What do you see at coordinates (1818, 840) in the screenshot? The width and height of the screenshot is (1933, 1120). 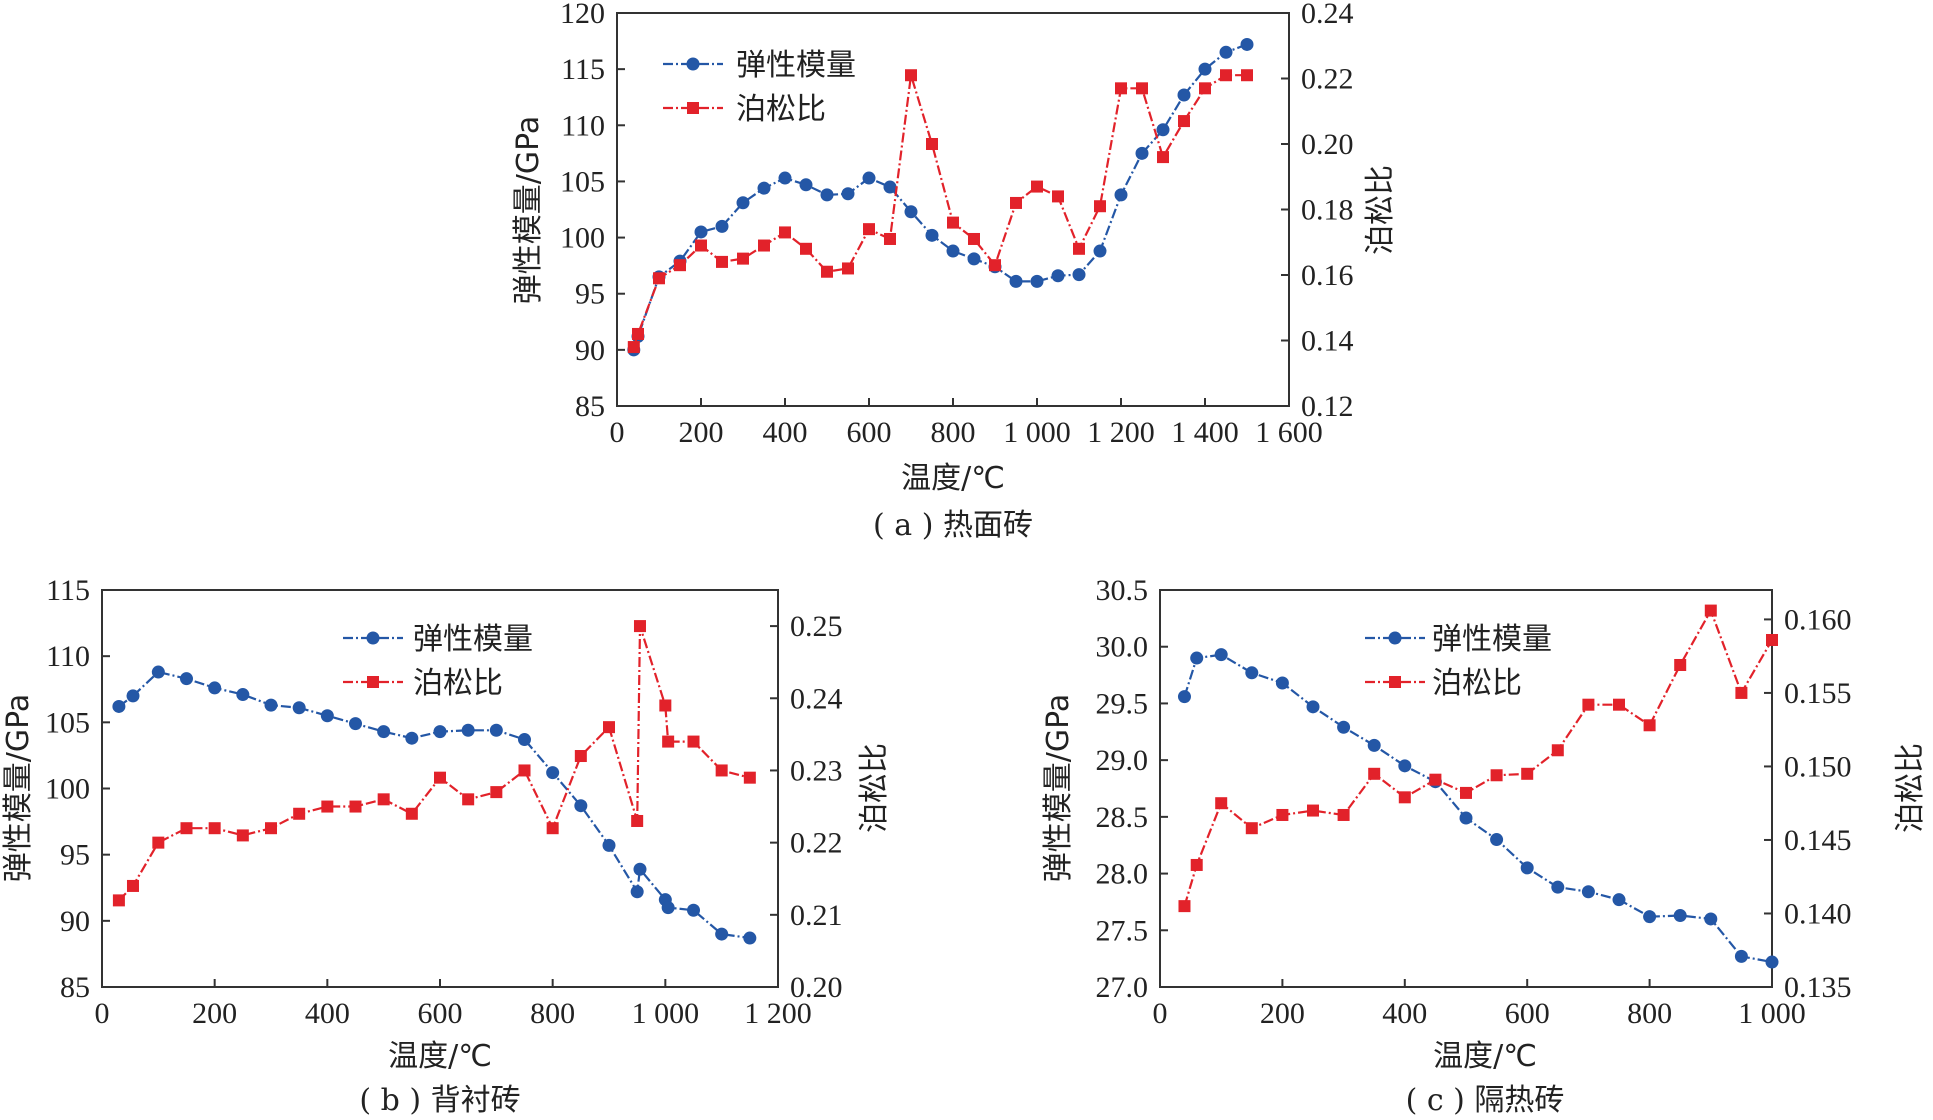 I see `y-right-tick-label: 0.145` at bounding box center [1818, 840].